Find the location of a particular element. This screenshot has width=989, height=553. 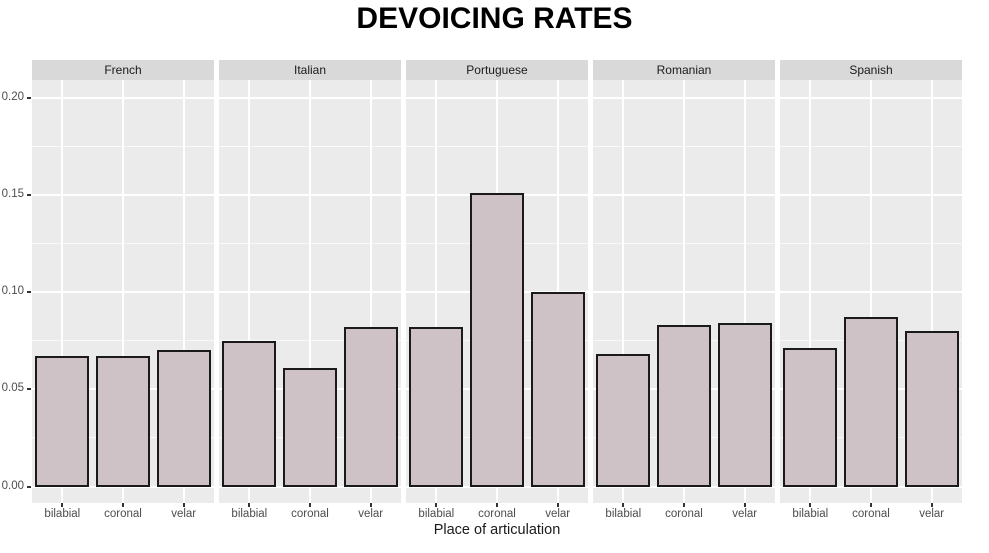

facet-strip-label: Spanish is located at coordinates (871, 70).